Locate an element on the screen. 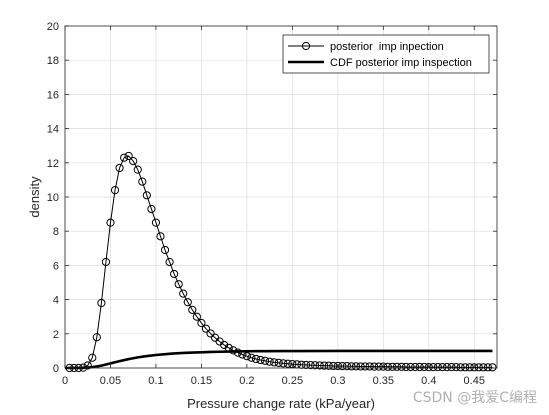  x-tick-label: 0.05 is located at coordinates (110, 381).